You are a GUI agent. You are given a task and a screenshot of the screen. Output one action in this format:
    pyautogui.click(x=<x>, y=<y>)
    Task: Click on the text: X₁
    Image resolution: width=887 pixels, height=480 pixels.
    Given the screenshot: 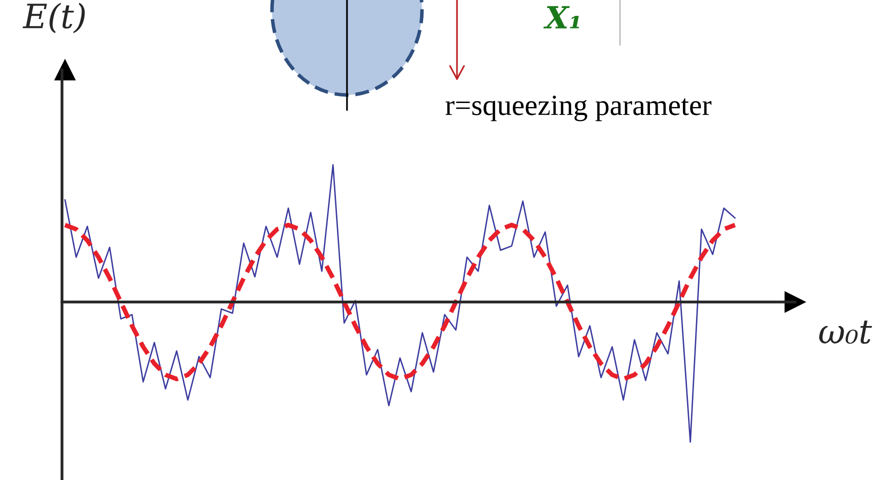 What is the action you would take?
    pyautogui.click(x=561, y=17)
    